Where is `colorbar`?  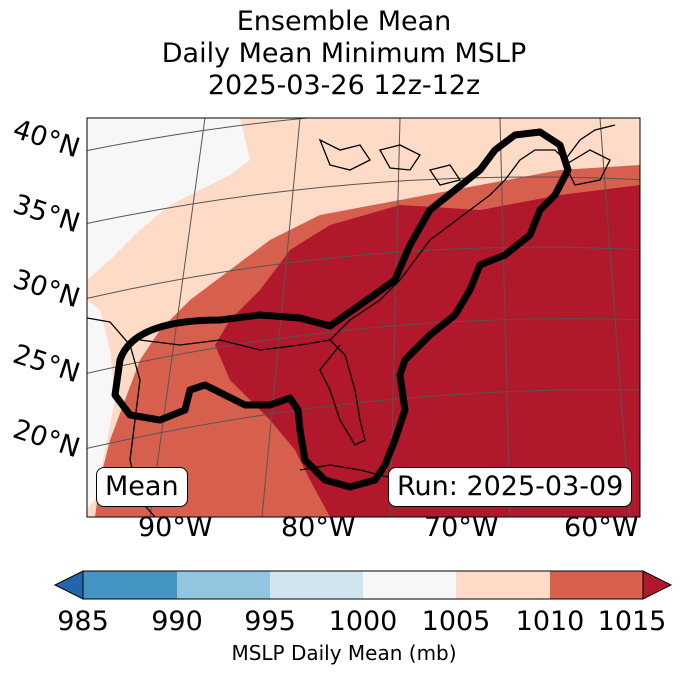
colorbar is located at coordinates (363, 585).